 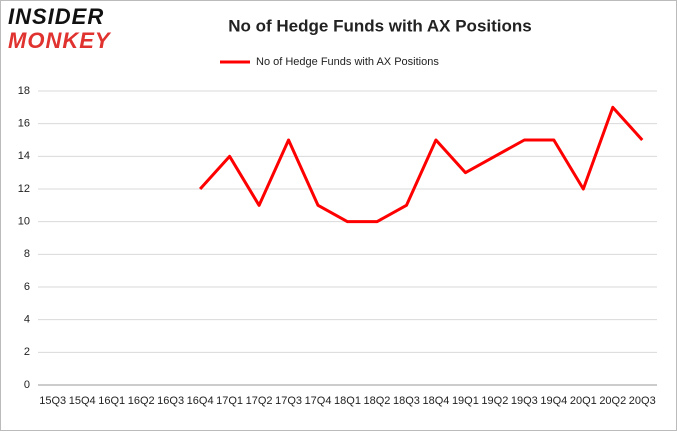 I want to click on x-tick-label: 19Q3, so click(x=524, y=401).